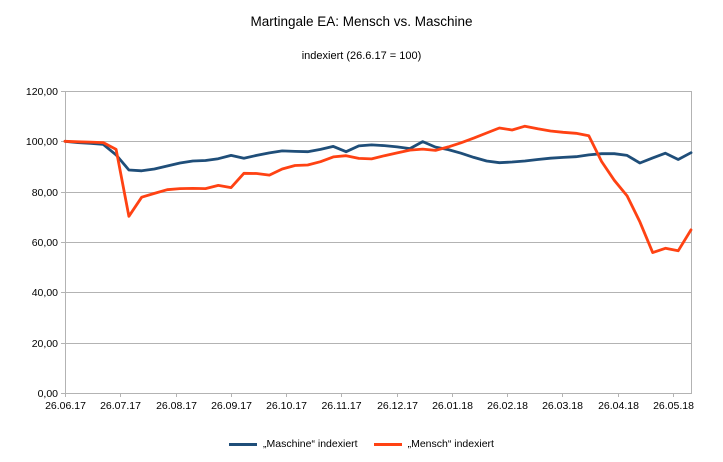 This screenshot has height=462, width=723. What do you see at coordinates (310, 444) in the screenshot?
I see `legend-label-maschine: „Maschine“ indexiert` at bounding box center [310, 444].